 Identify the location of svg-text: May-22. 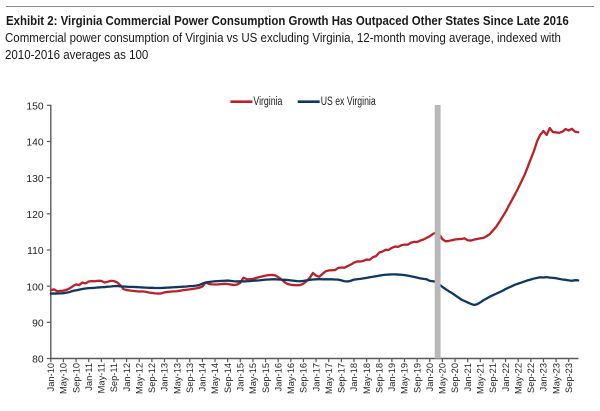
(518, 378).